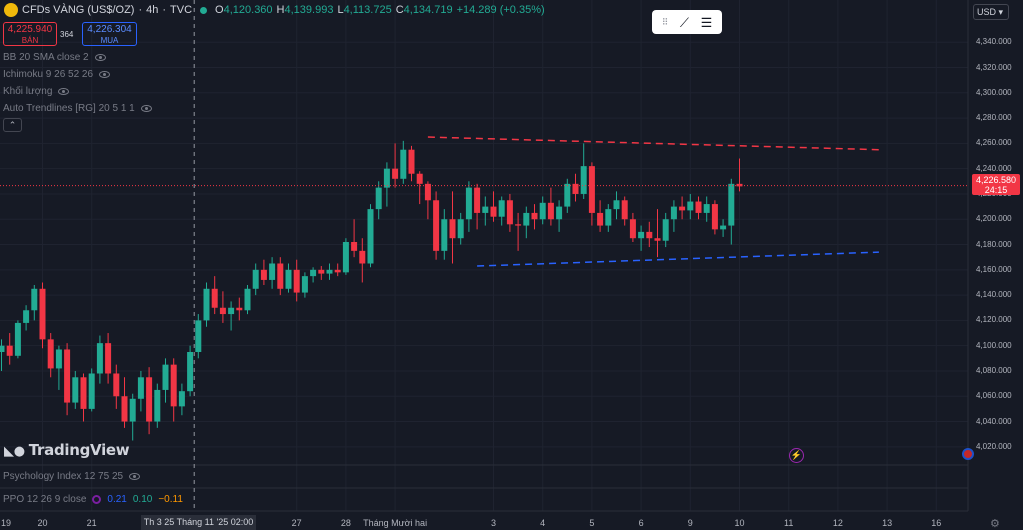  Describe the element at coordinates (79, 450) in the screenshot. I see `brand-text: TradingView` at that location.